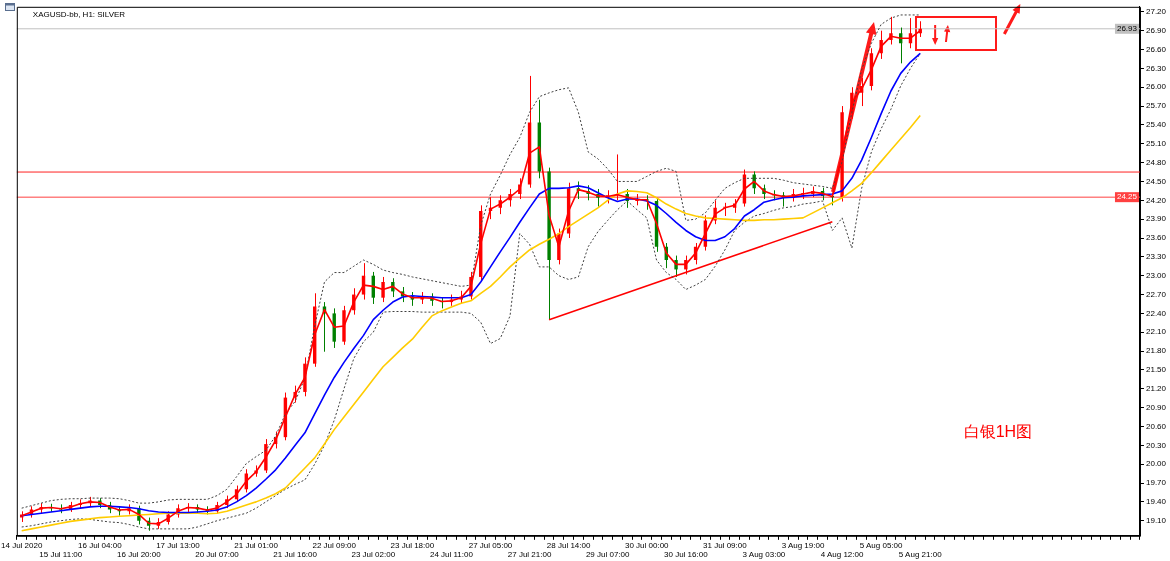 The height and width of the screenshot is (561, 1170). I want to click on x-tick-label: 15 Jul 11:00, so click(61, 555).